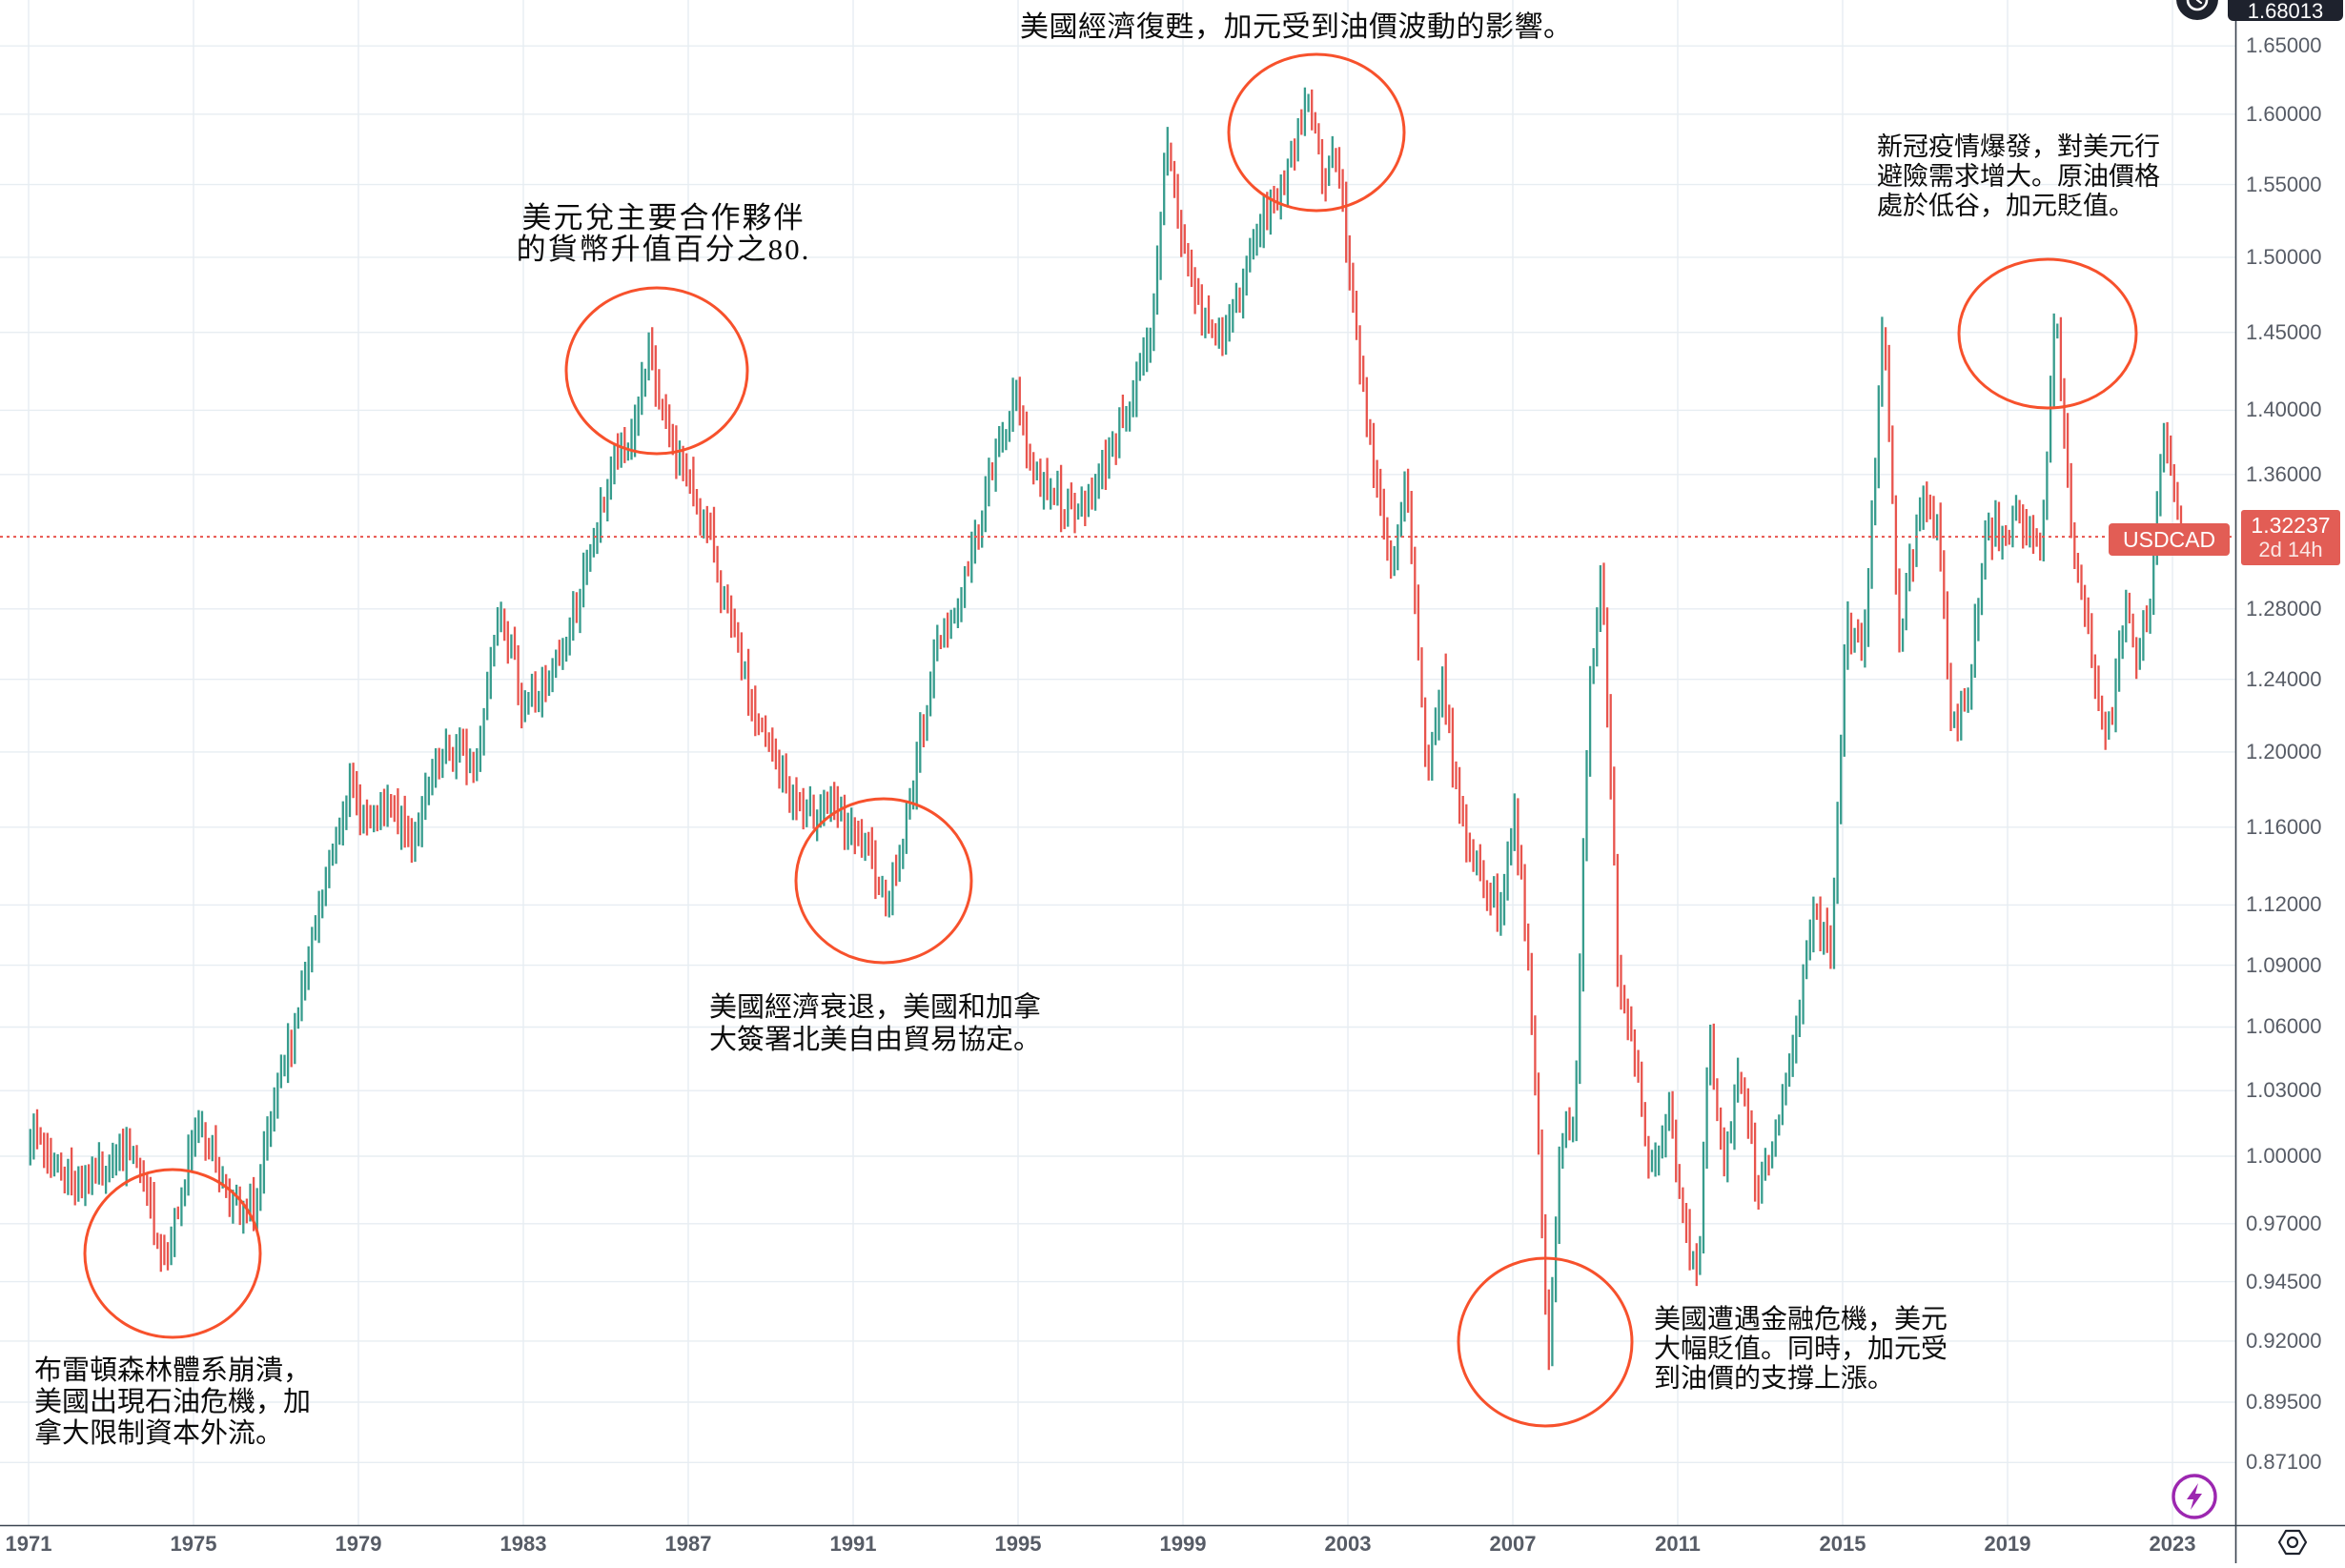 The width and height of the screenshot is (2345, 1568). What do you see at coordinates (2284, 1281) in the screenshot?
I see `price-scale-label: 0.94500` at bounding box center [2284, 1281].